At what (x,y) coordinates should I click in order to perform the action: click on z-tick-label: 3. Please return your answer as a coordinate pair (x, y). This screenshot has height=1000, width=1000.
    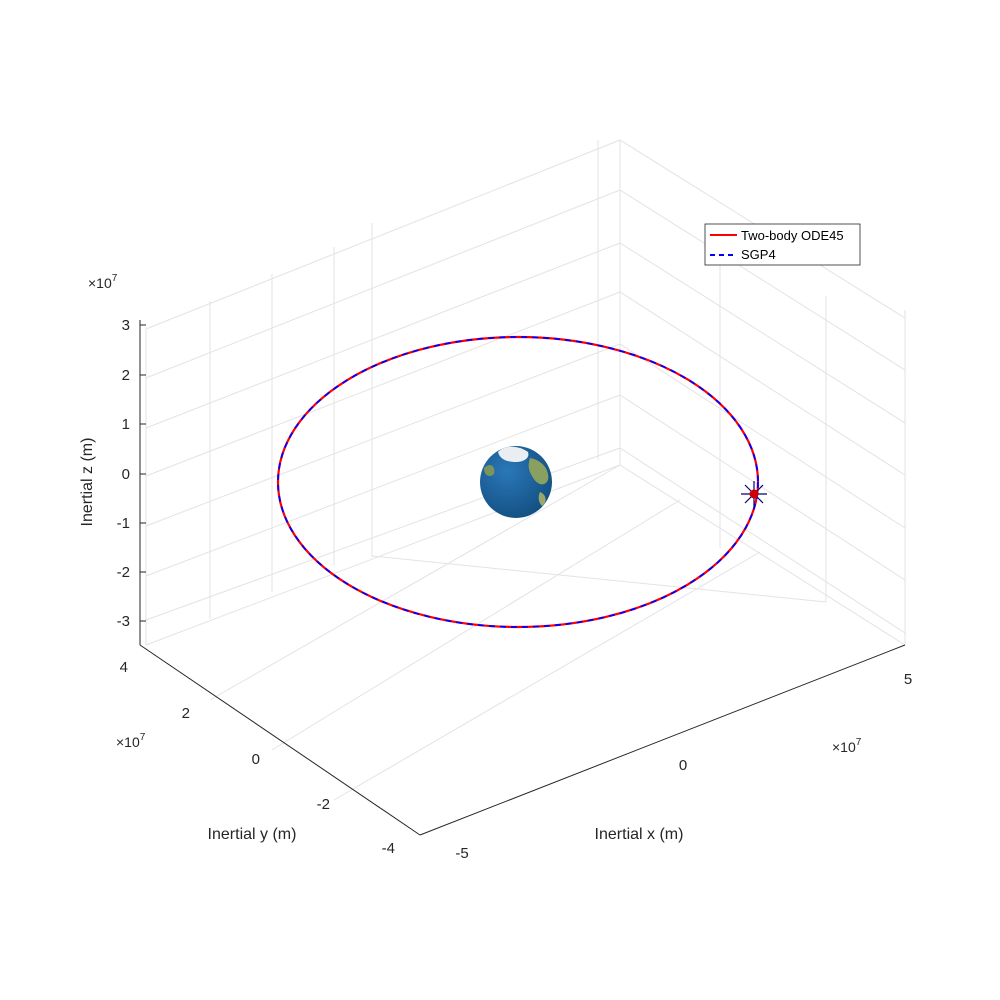
    Looking at the image, I should click on (126, 325).